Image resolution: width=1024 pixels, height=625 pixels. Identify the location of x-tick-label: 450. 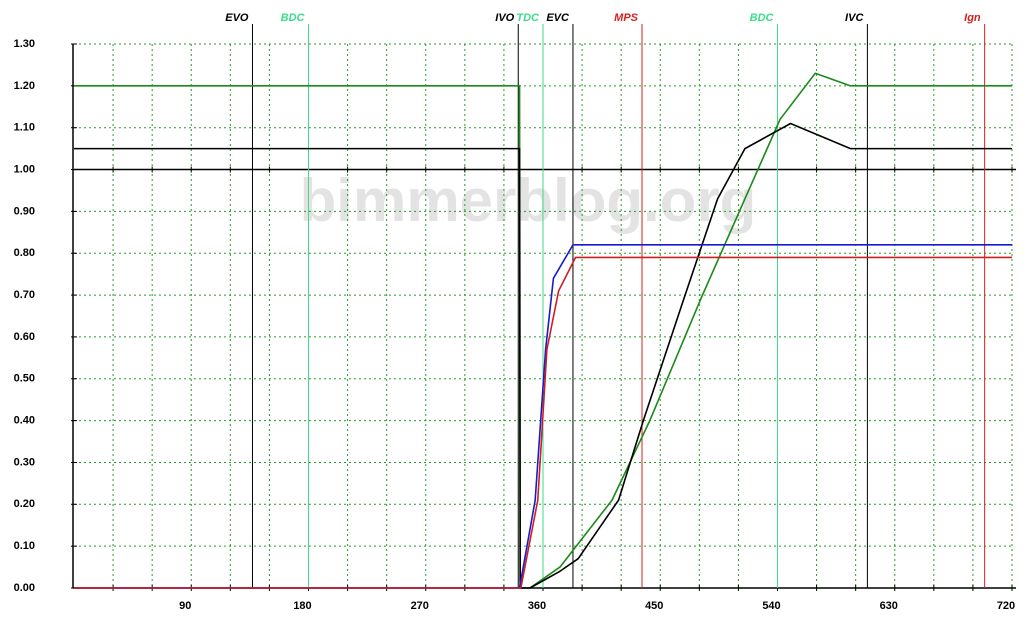
(654, 606).